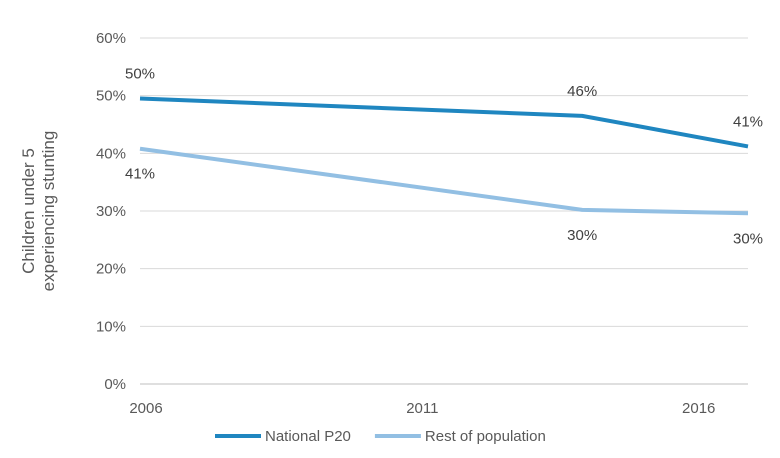 This screenshot has width=780, height=458. Describe the element at coordinates (111, 38) in the screenshot. I see `y-tick-label: 60%` at that location.